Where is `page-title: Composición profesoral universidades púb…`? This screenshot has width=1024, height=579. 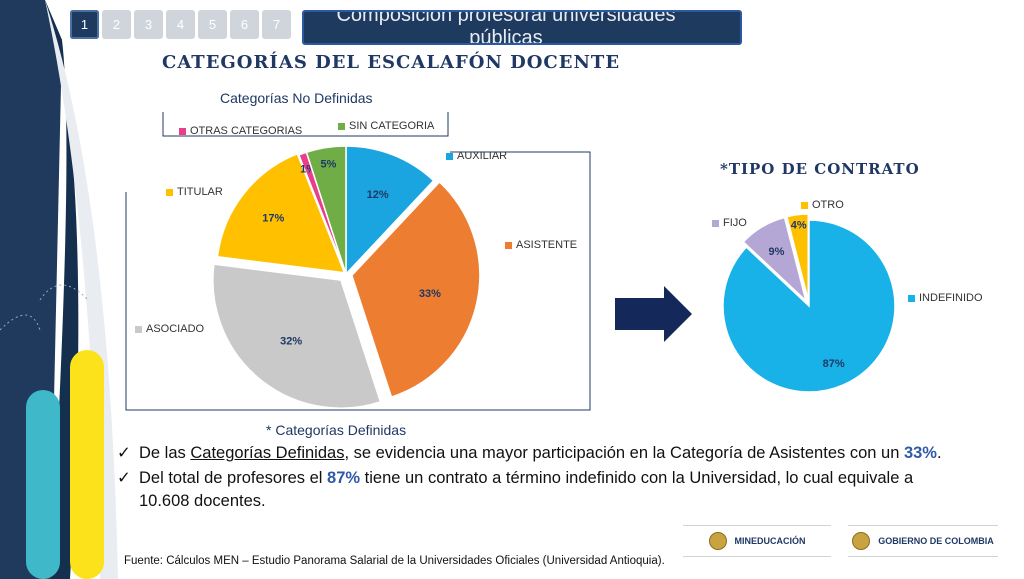 page-title: Composición profesoral universidades púb… is located at coordinates (506, 27).